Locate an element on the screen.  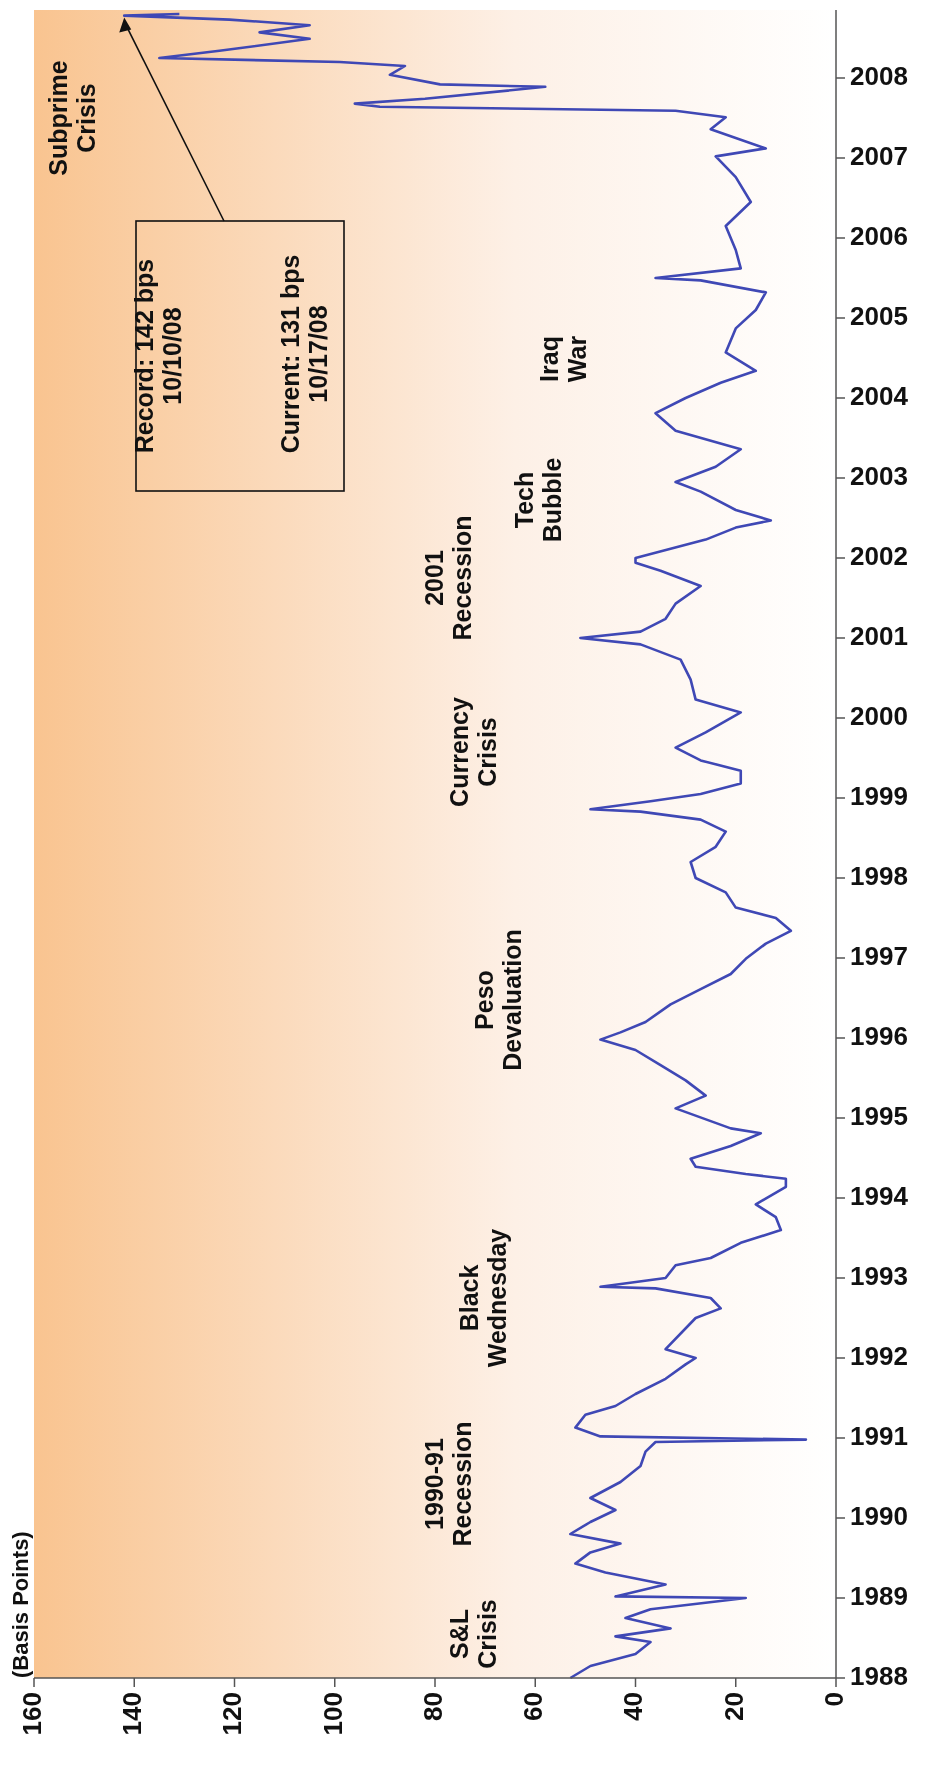
annotation: Tech Bubble is located at coordinates (537, 500).